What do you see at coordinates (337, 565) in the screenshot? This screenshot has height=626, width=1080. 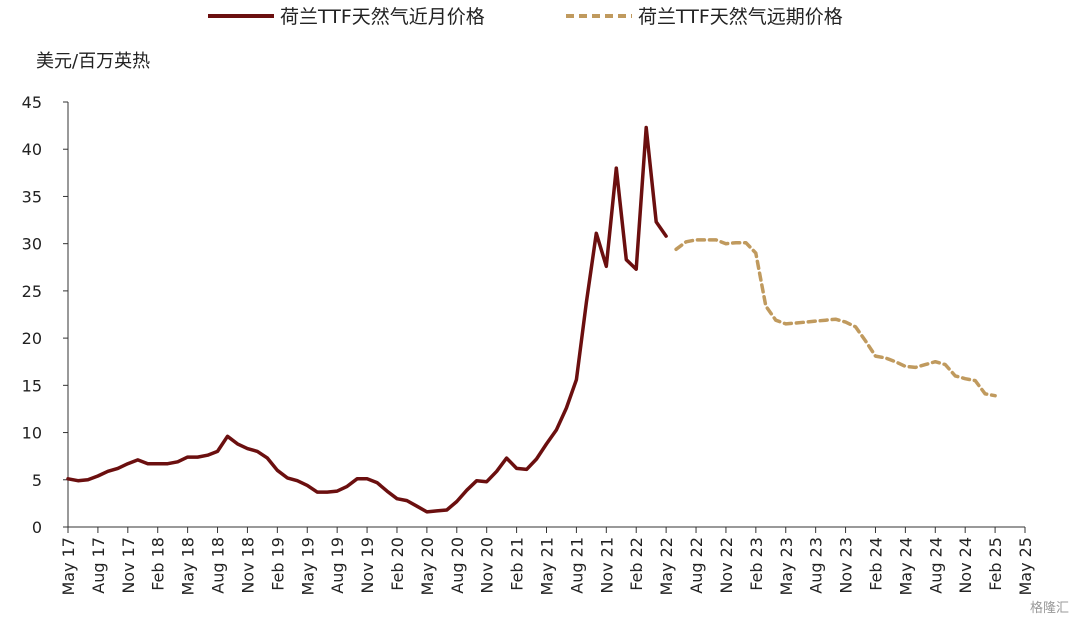 I see `x-tick-label: Aug 19` at bounding box center [337, 565].